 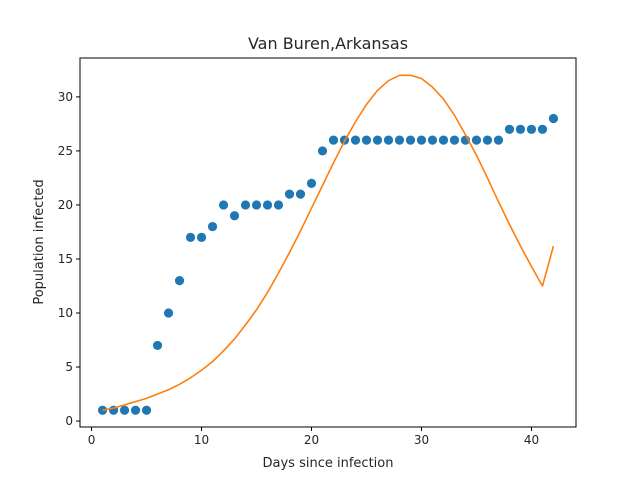 What do you see at coordinates (531, 440) in the screenshot?
I see `x-tick-label: 40` at bounding box center [531, 440].